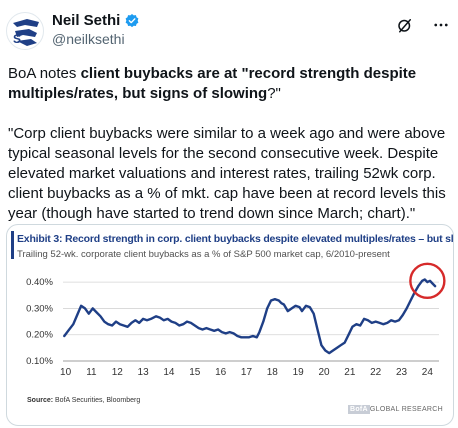 This screenshot has height=428, width=458. What do you see at coordinates (350, 372) in the screenshot?
I see `x-tick-label: 21` at bounding box center [350, 372].